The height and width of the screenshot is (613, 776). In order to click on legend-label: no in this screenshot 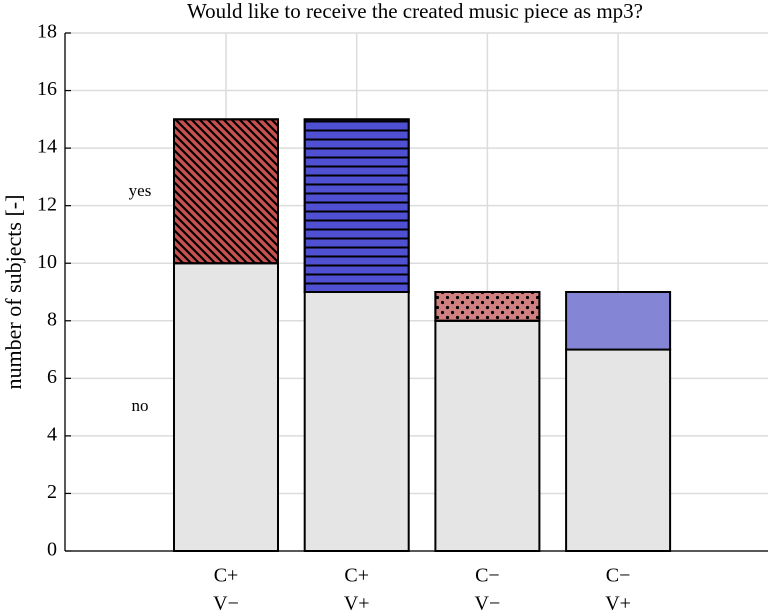, I will do `click(140, 405)`.